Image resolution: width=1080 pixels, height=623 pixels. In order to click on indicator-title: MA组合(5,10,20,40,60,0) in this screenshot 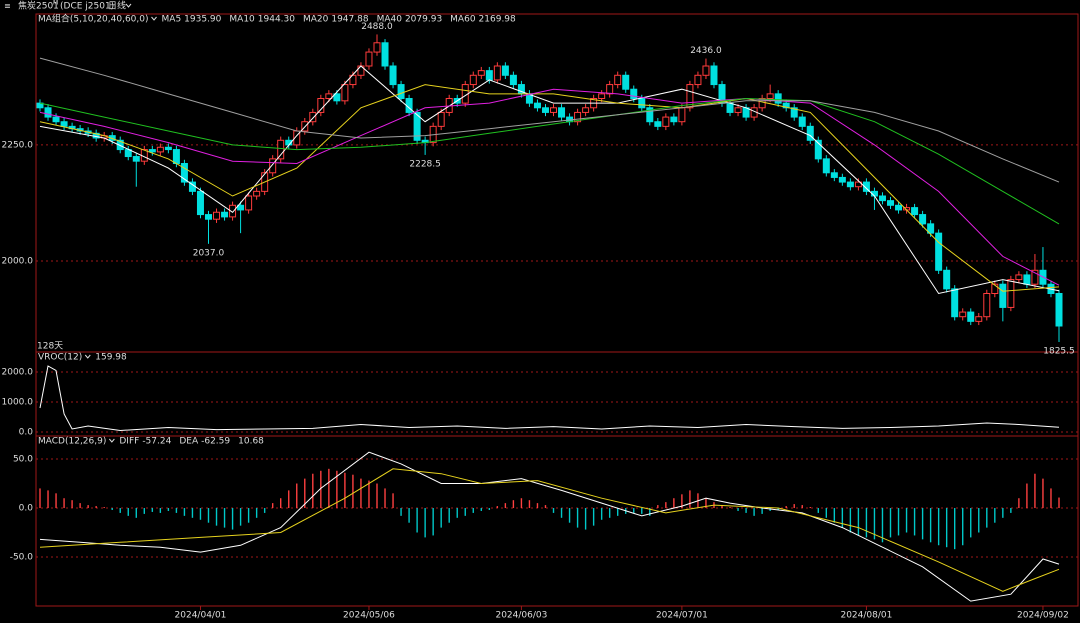, I will do `click(93, 19)`.